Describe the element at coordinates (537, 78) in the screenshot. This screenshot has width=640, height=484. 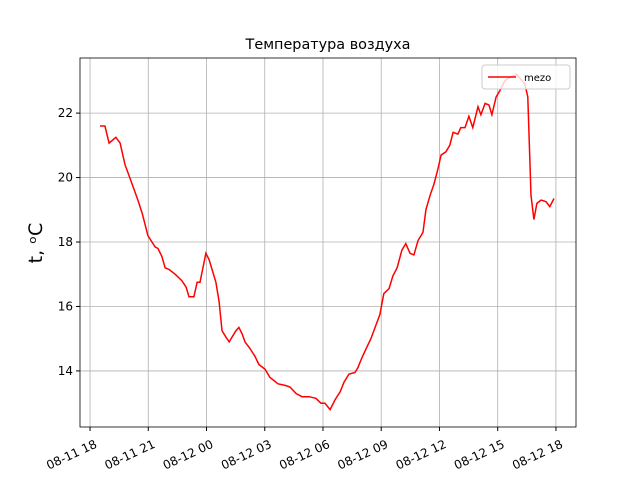
I see `legend-label: mezo` at that location.